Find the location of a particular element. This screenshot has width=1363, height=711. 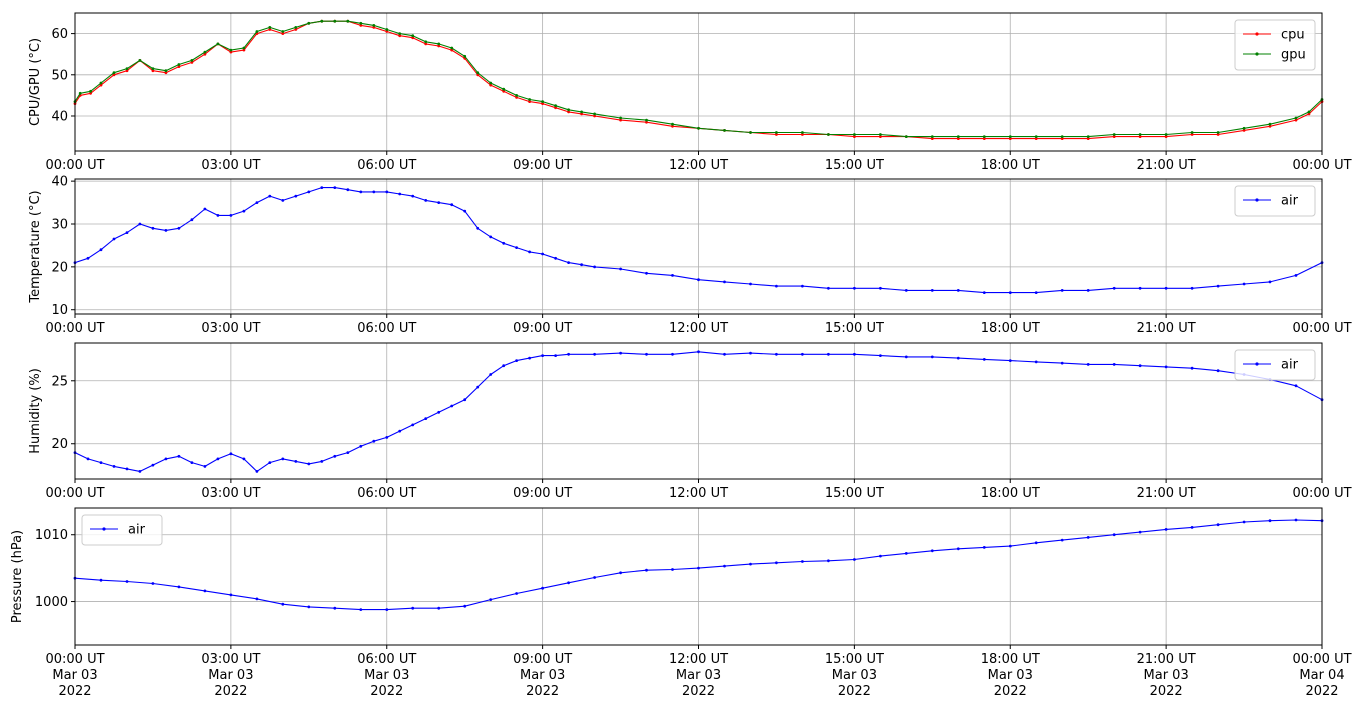

x-tick-label: 15:00 UT is located at coordinates (854, 493).